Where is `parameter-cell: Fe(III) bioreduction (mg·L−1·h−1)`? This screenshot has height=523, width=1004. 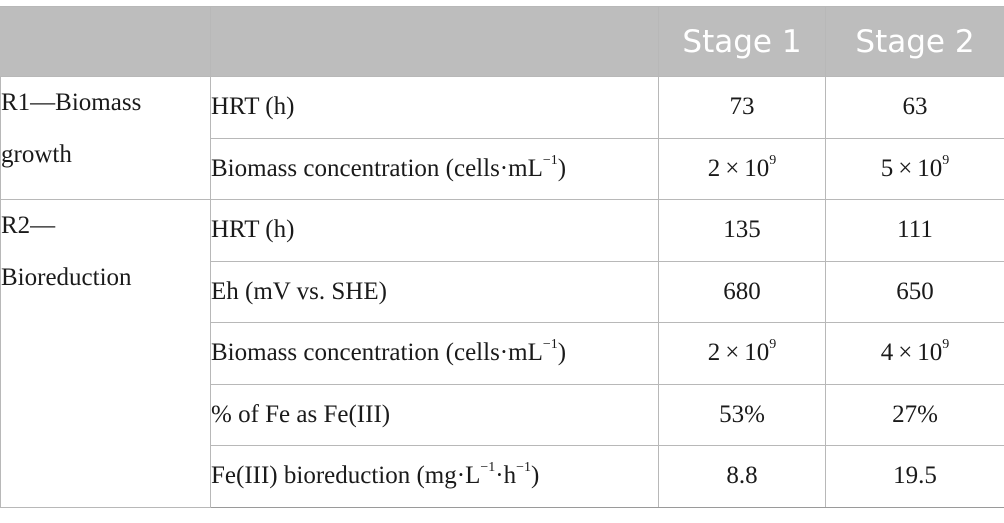 parameter-cell: Fe(III) bioreduction (mg·L−1·h−1) is located at coordinates (434, 476).